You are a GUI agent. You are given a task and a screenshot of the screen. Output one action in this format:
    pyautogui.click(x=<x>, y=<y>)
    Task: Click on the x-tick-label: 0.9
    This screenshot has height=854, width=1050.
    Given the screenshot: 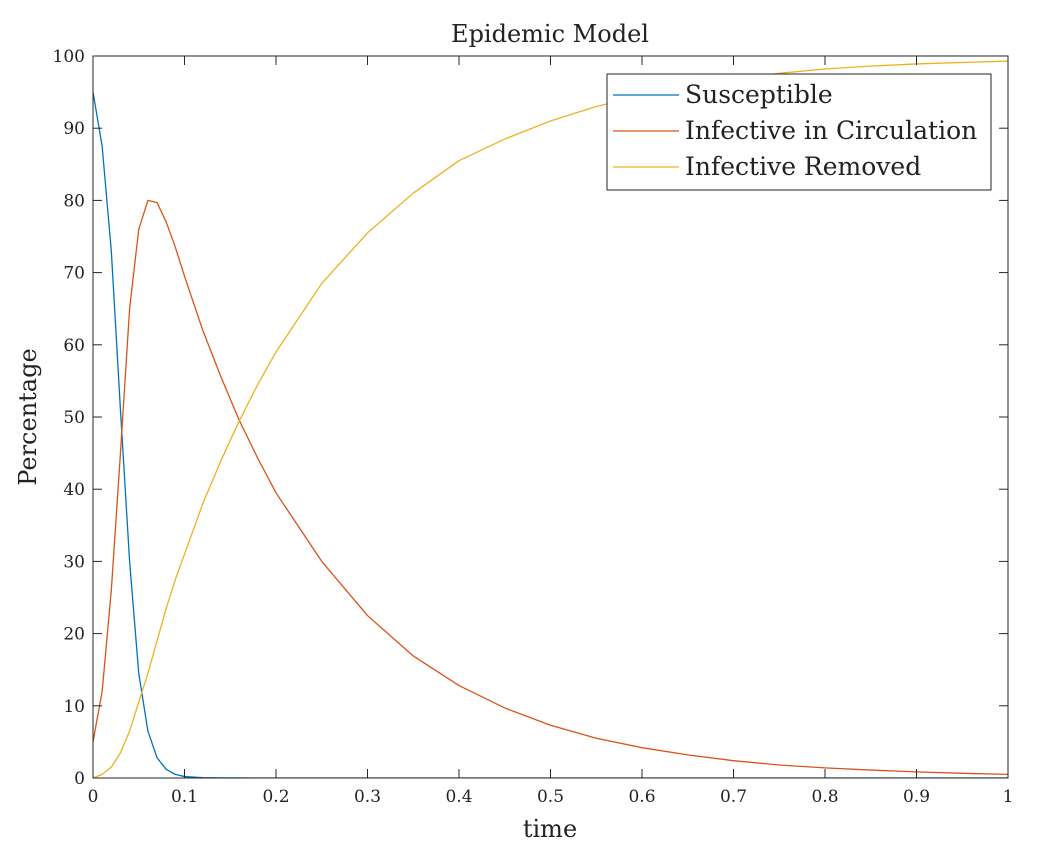 What is the action you would take?
    pyautogui.click(x=916, y=797)
    